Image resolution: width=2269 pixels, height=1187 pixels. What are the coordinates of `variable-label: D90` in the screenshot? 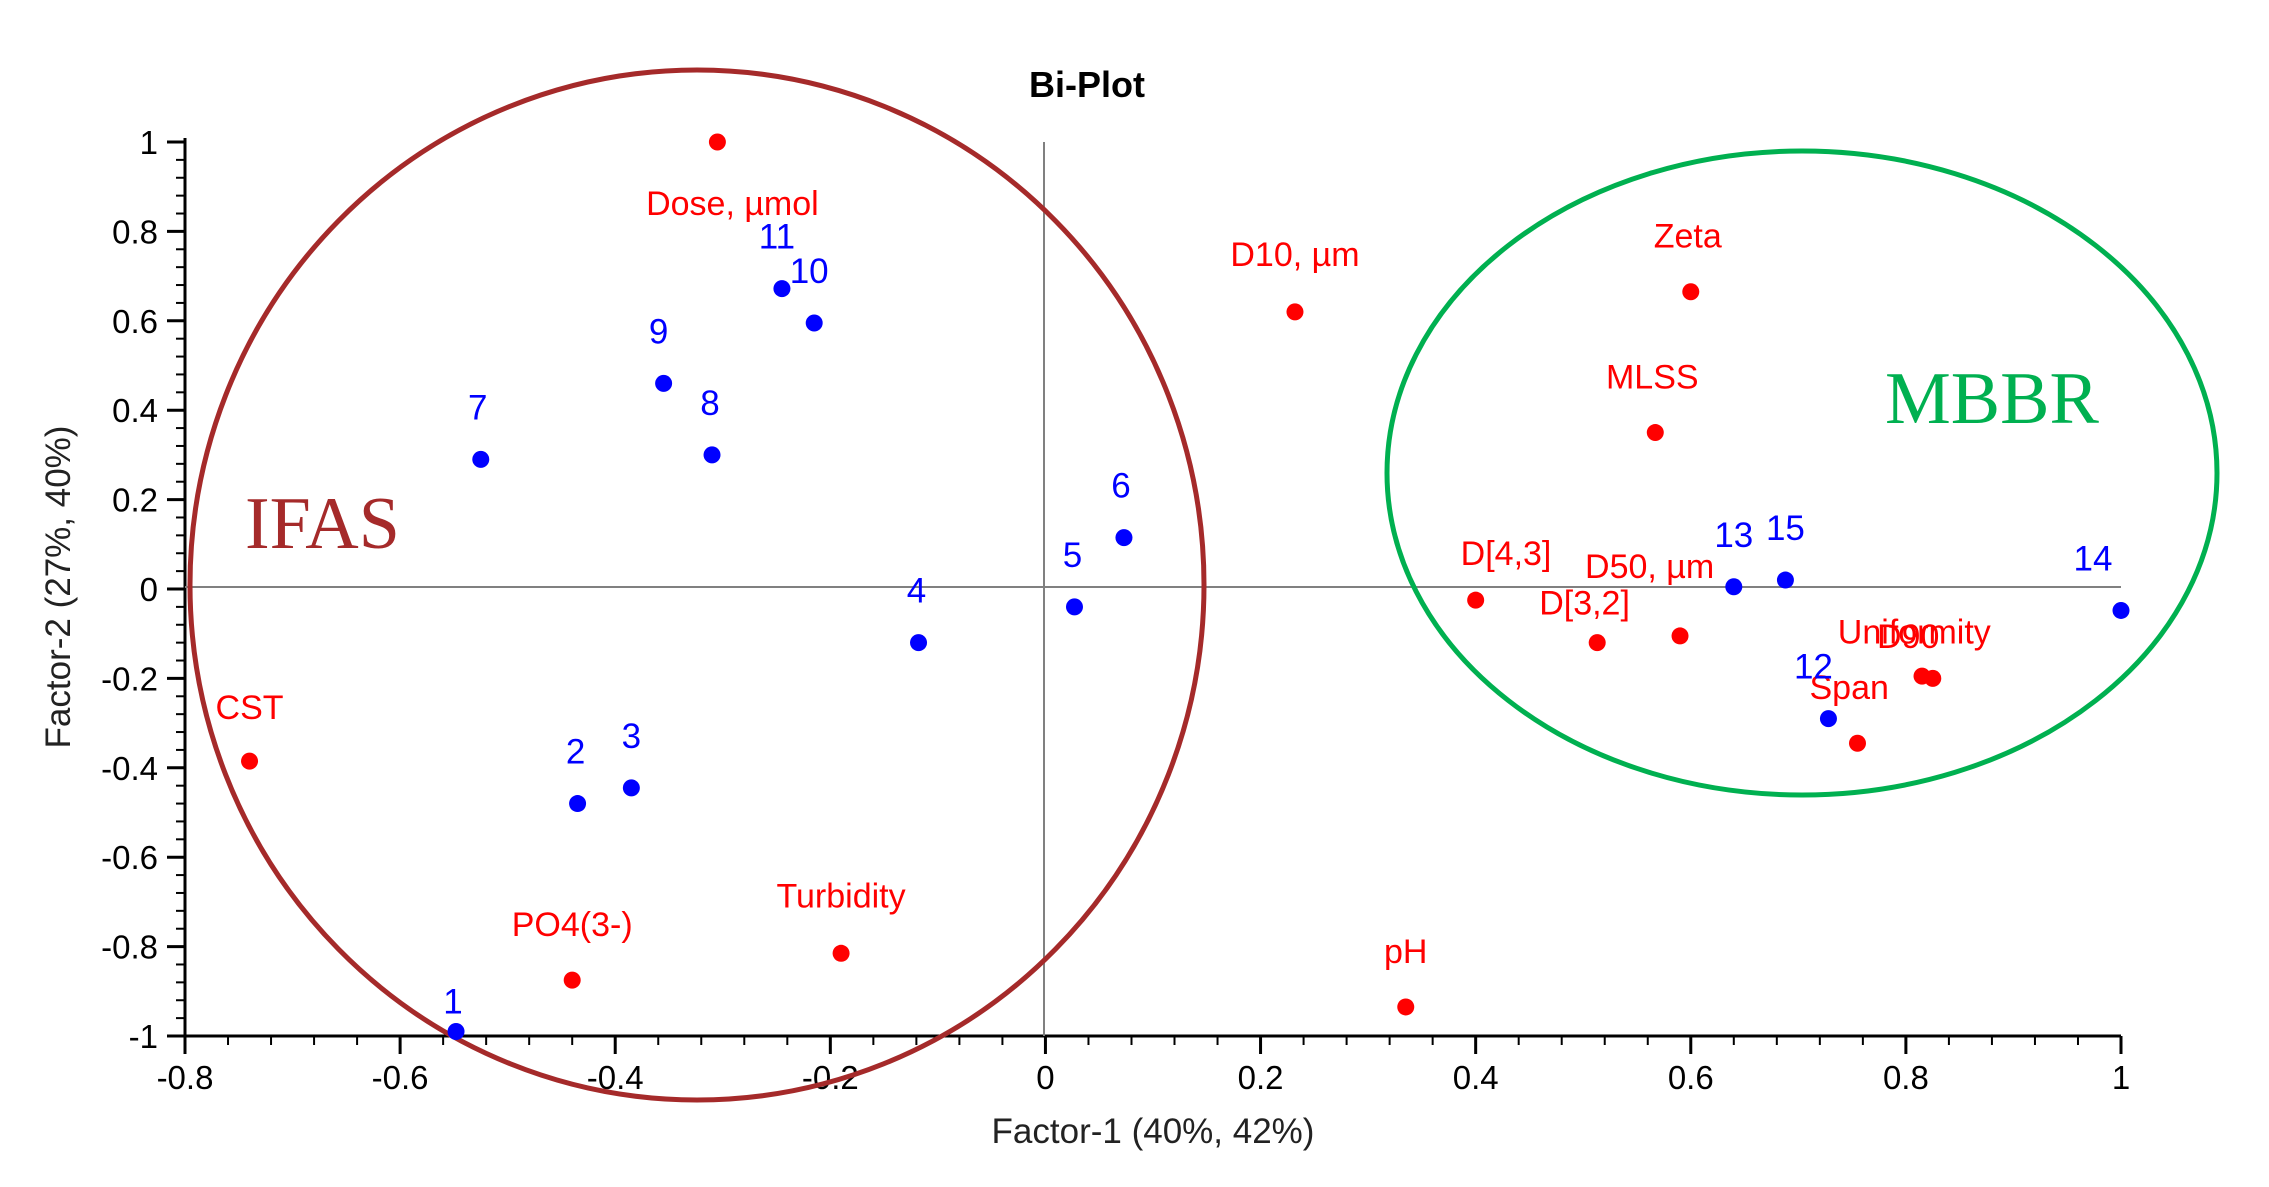 It's located at (1908, 637).